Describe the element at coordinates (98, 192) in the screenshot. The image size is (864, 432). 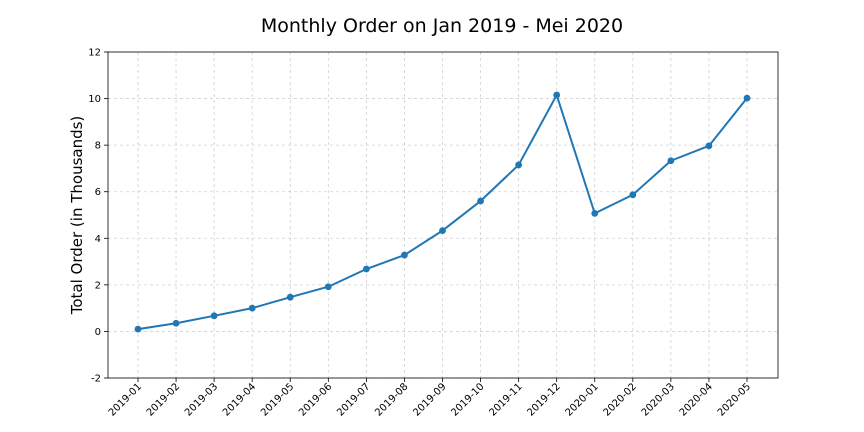
I see `y-tick-label: 6` at that location.